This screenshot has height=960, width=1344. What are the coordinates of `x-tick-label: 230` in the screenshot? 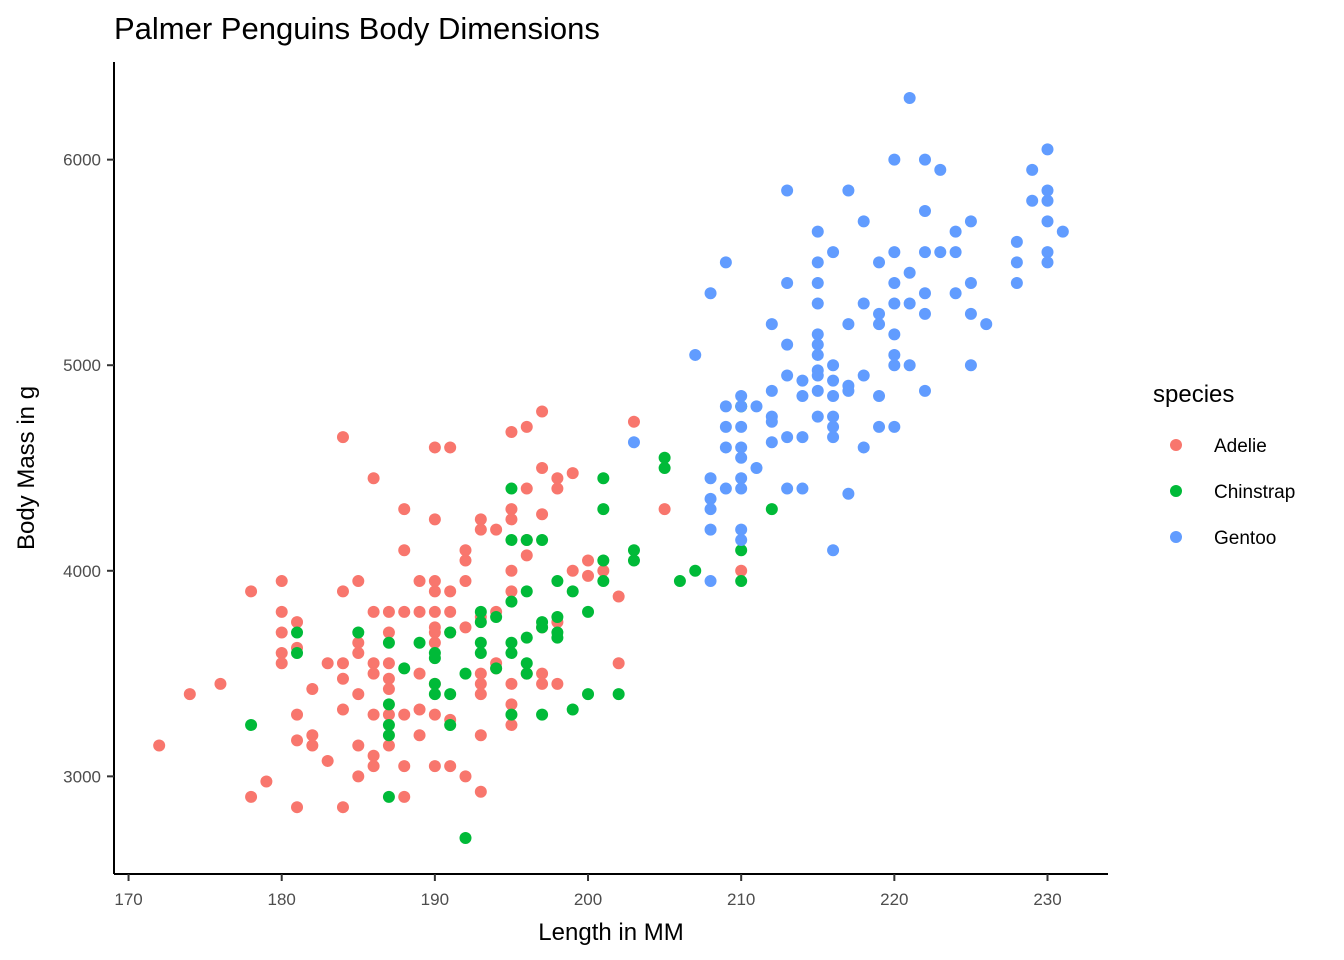 It's located at (1047, 899).